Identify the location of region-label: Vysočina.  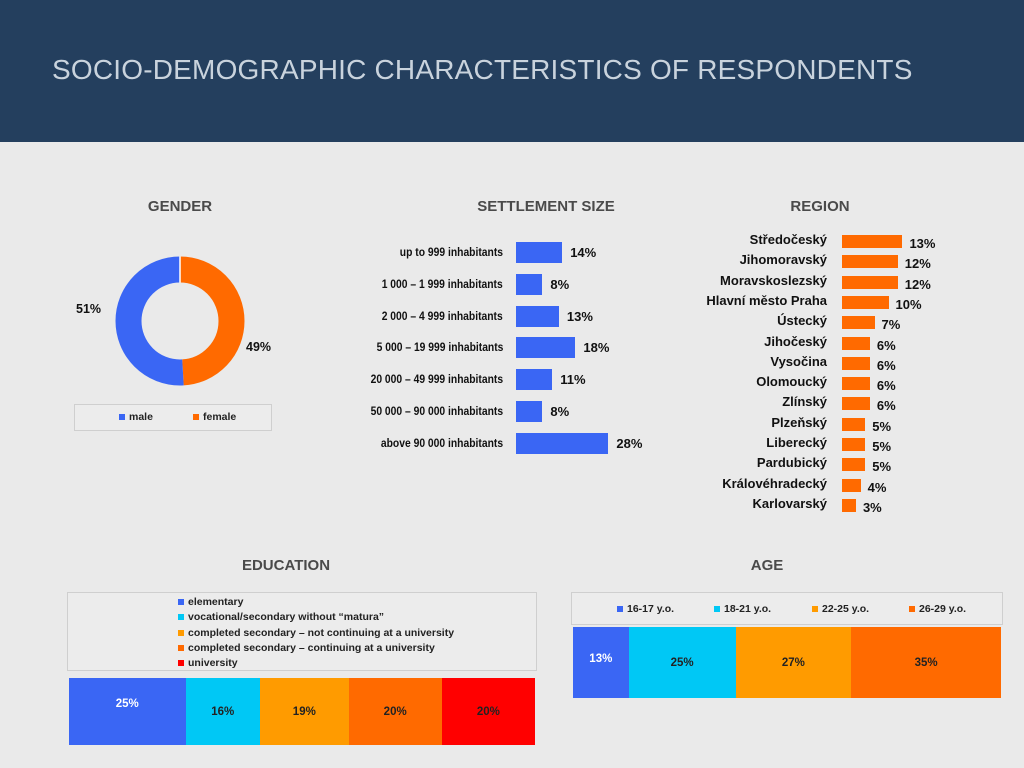
(798, 361).